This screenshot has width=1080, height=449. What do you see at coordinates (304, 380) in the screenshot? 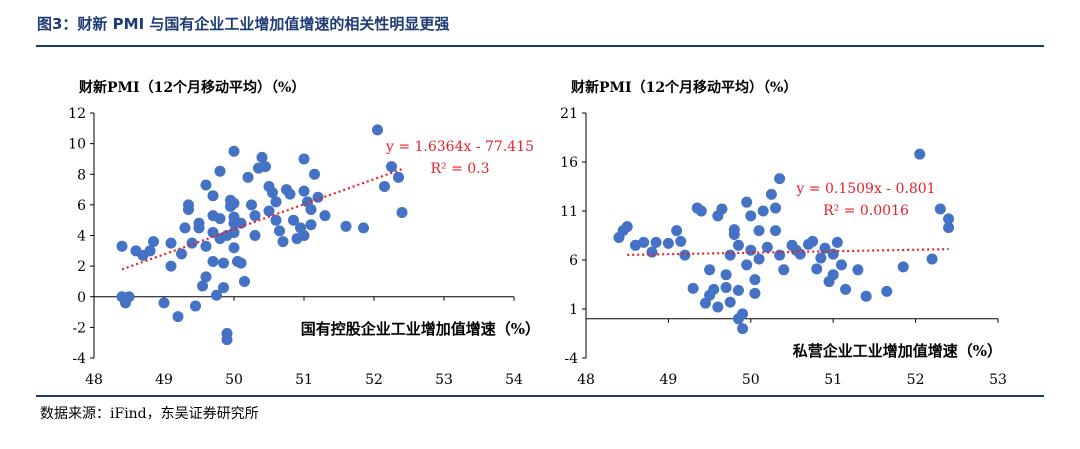
I see `x-tick-label: 51` at bounding box center [304, 380].